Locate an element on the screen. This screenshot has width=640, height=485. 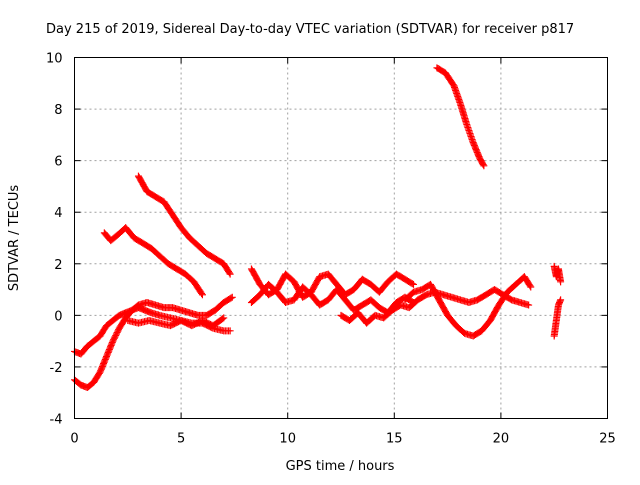
x-tick-label: 5 is located at coordinates (181, 439).